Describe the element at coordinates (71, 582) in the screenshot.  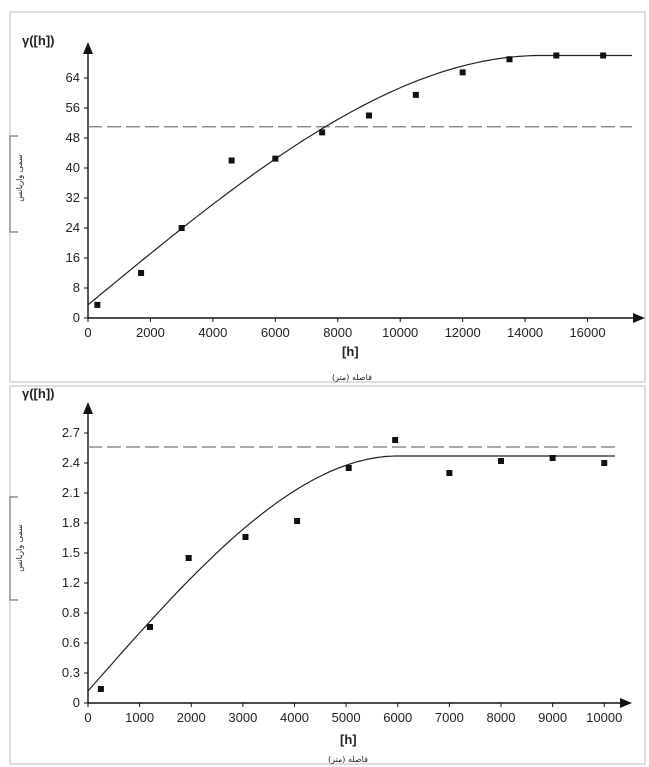
I see `y-tick-label: 1.2` at that location.